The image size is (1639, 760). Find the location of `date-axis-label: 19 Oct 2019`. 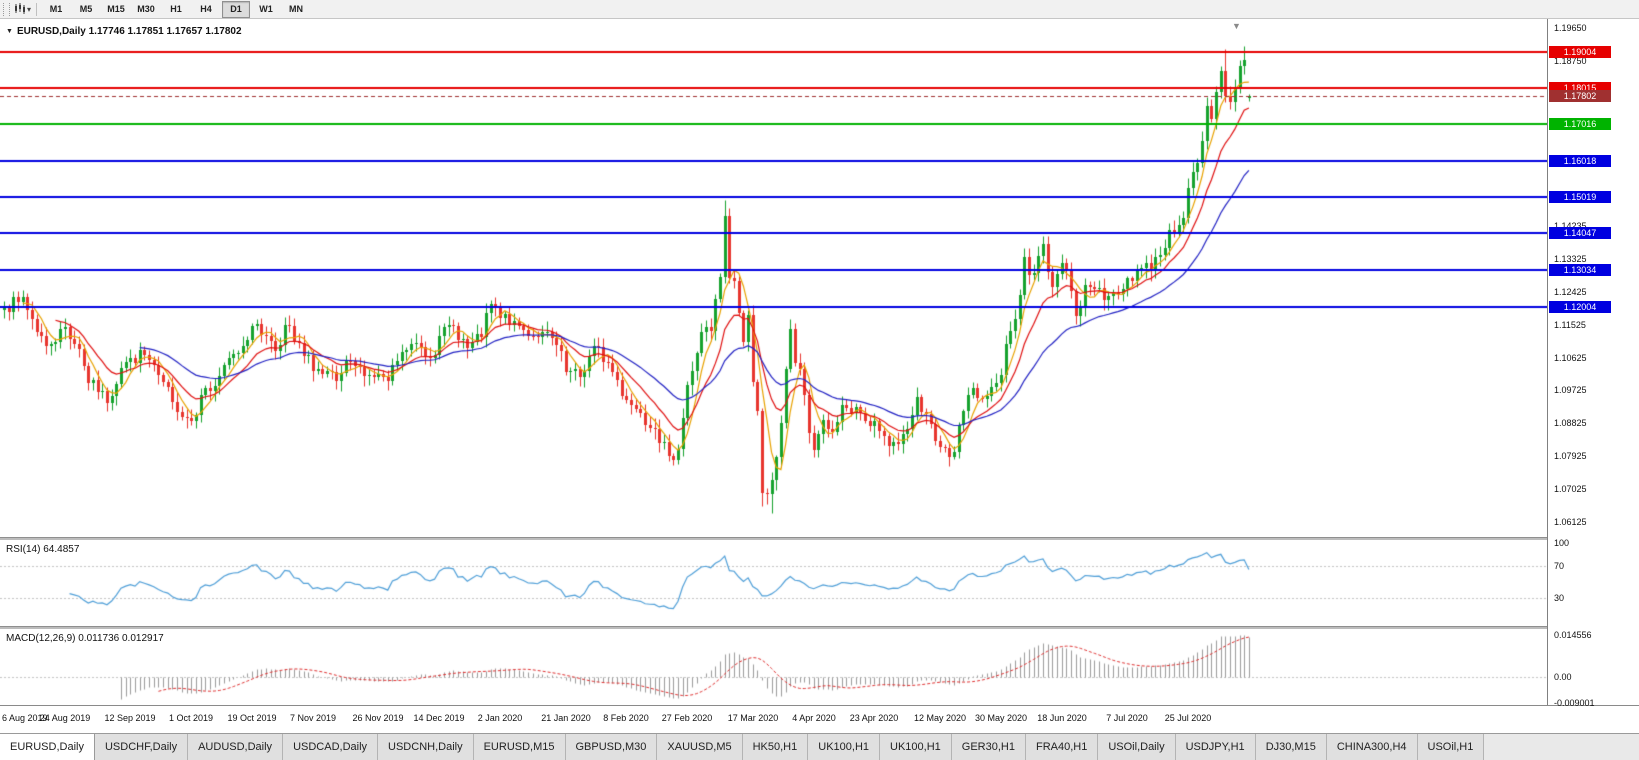

date-axis-label: 19 Oct 2019 is located at coordinates (252, 718).